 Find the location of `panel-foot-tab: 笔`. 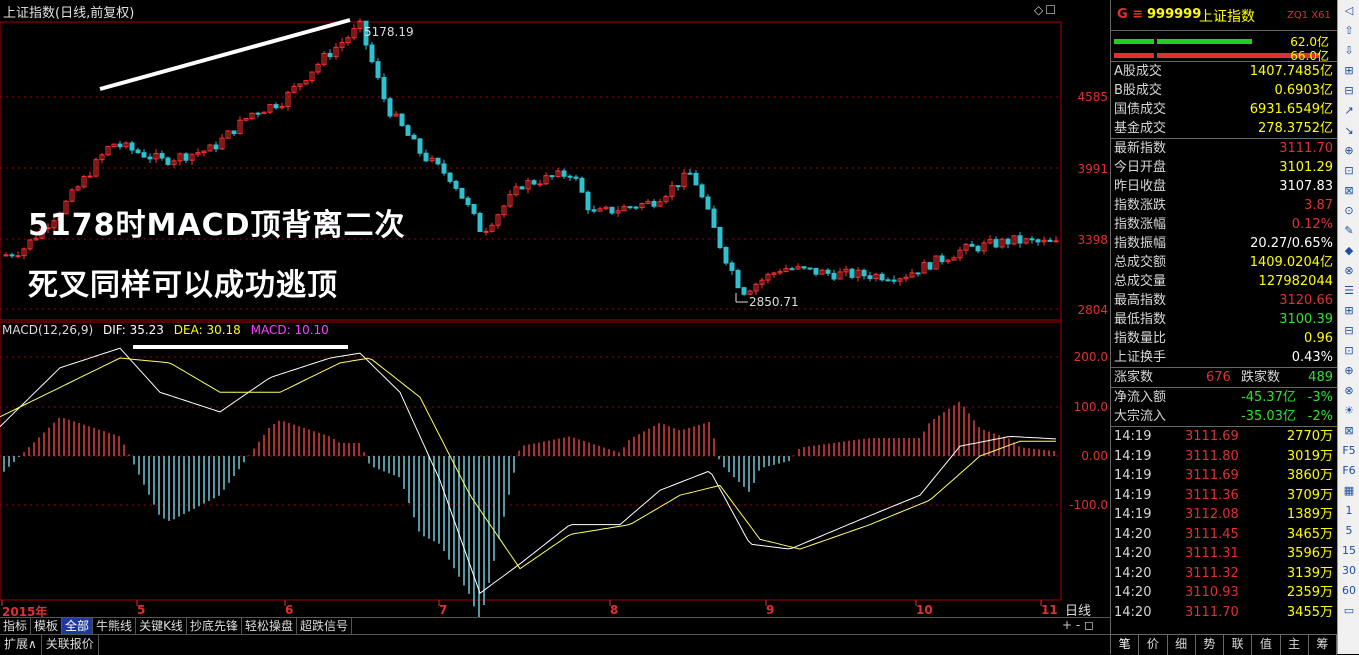

panel-foot-tab: 笔 is located at coordinates (1125, 645).